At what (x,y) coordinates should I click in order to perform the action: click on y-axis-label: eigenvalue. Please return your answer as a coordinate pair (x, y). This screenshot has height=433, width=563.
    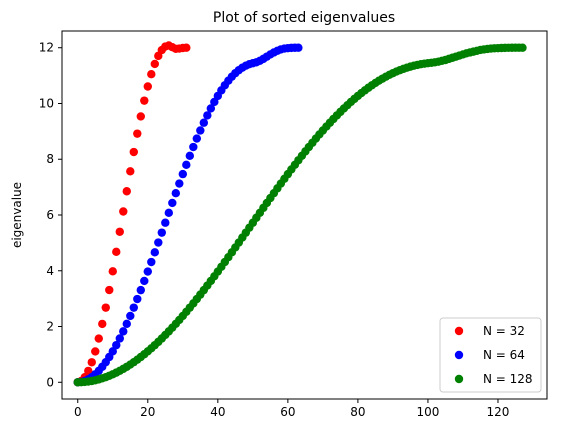
    Looking at the image, I should click on (17, 215).